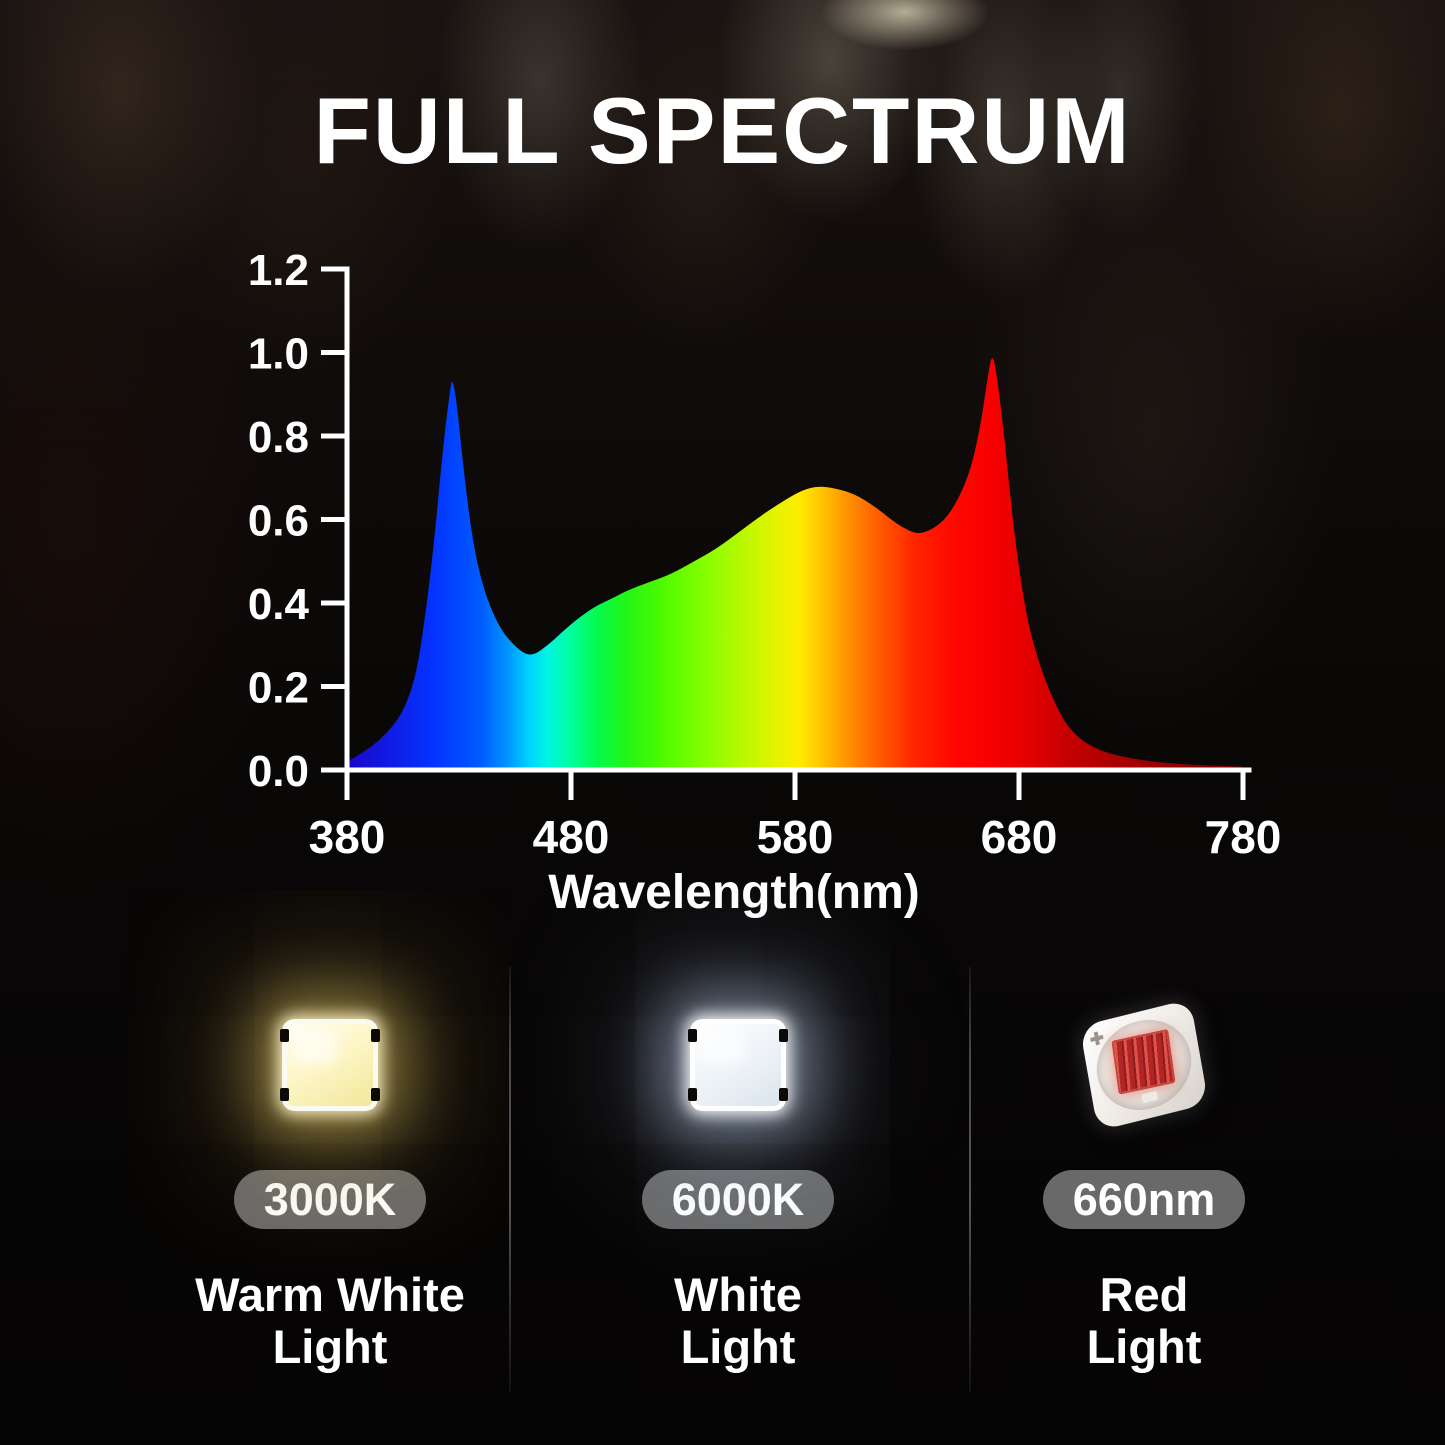  I want to click on x-tick-label: 480, so click(571, 837).